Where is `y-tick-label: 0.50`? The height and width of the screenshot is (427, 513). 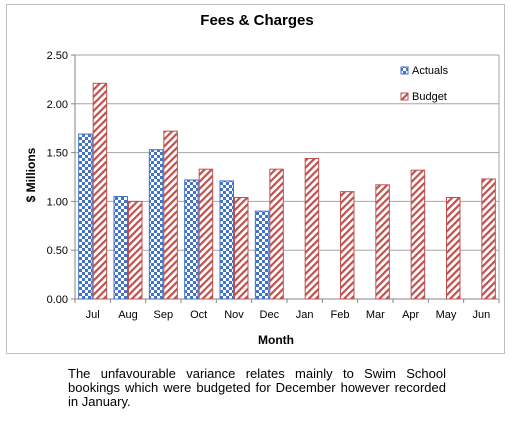
y-tick-label: 0.50 is located at coordinates (57, 251).